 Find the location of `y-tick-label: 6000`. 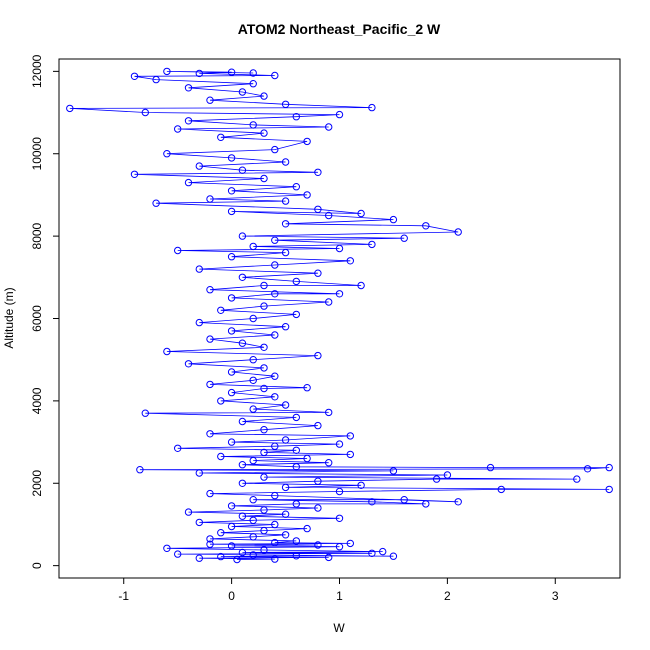

y-tick-label: 6000 is located at coordinates (37, 318).